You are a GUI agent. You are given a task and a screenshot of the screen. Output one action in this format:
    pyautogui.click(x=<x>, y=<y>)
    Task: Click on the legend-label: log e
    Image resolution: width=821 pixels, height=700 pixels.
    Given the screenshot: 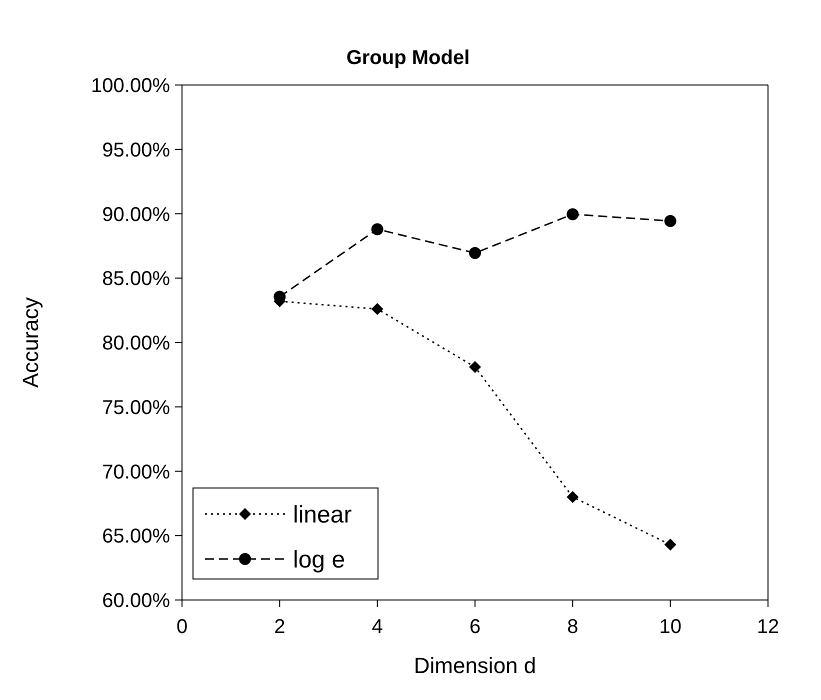 What is the action you would take?
    pyautogui.click(x=319, y=560)
    